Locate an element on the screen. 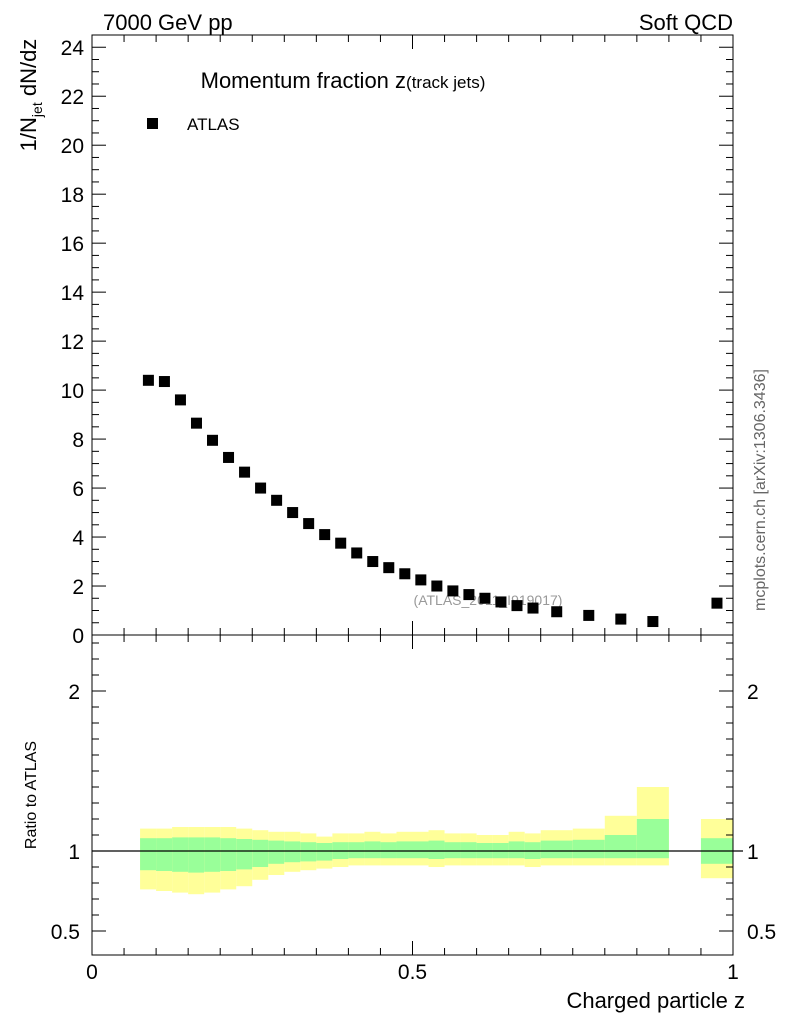  main-y-tick-label: 20 is located at coordinates (72, 146).